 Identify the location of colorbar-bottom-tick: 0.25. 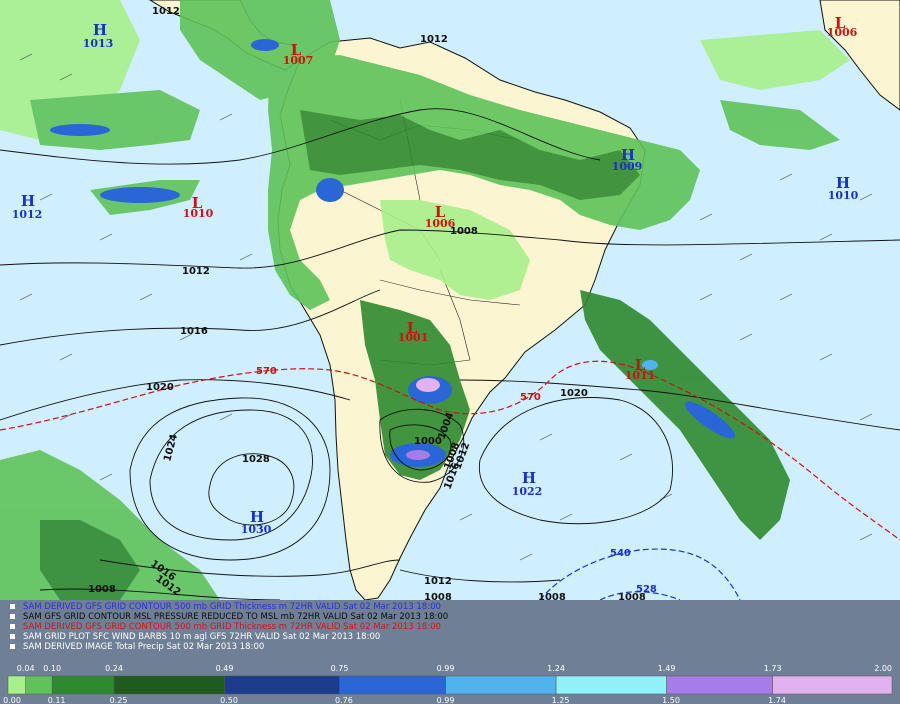
(119, 700).